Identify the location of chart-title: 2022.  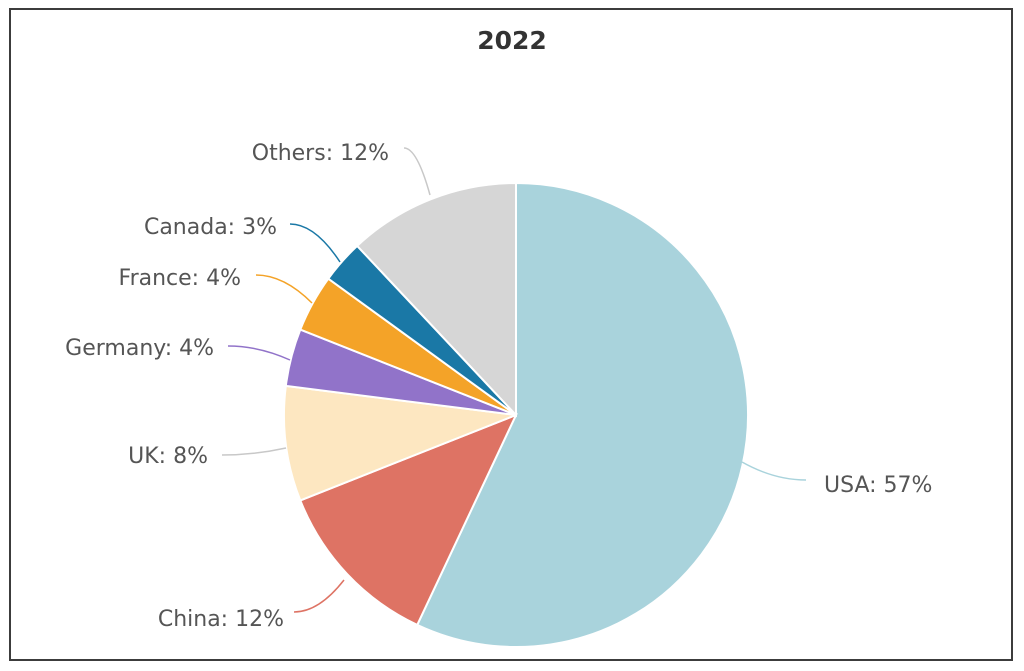
(512, 40).